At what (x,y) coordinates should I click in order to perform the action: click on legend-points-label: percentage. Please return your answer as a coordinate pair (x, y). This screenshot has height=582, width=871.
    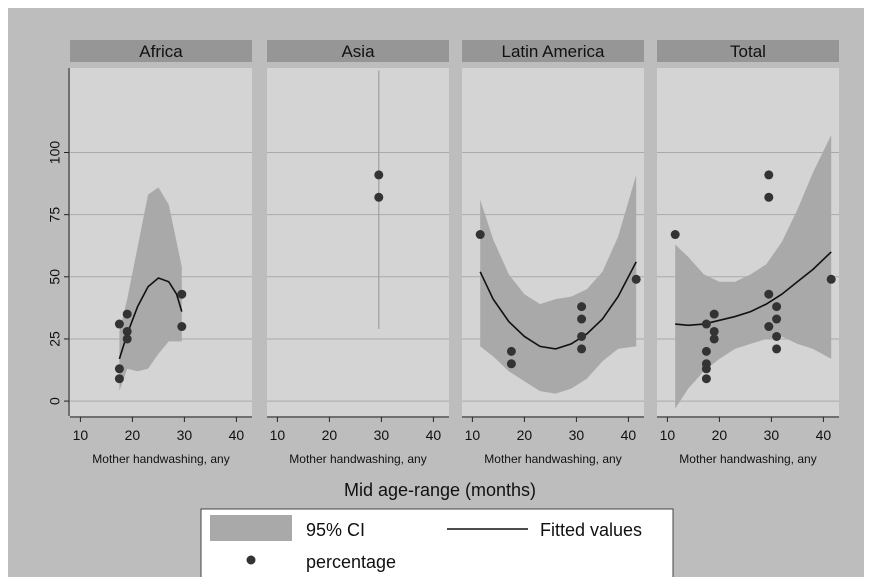
    Looking at the image, I should click on (351, 562).